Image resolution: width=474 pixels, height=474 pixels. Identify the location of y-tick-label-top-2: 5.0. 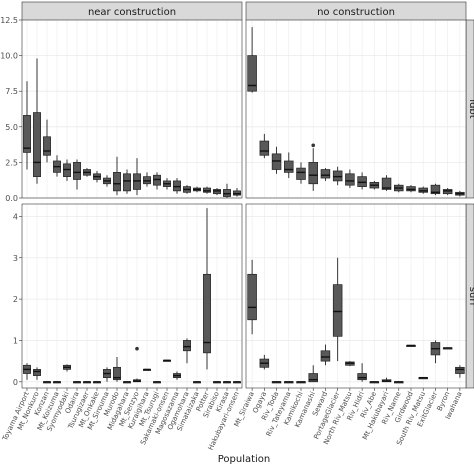
(11, 127).